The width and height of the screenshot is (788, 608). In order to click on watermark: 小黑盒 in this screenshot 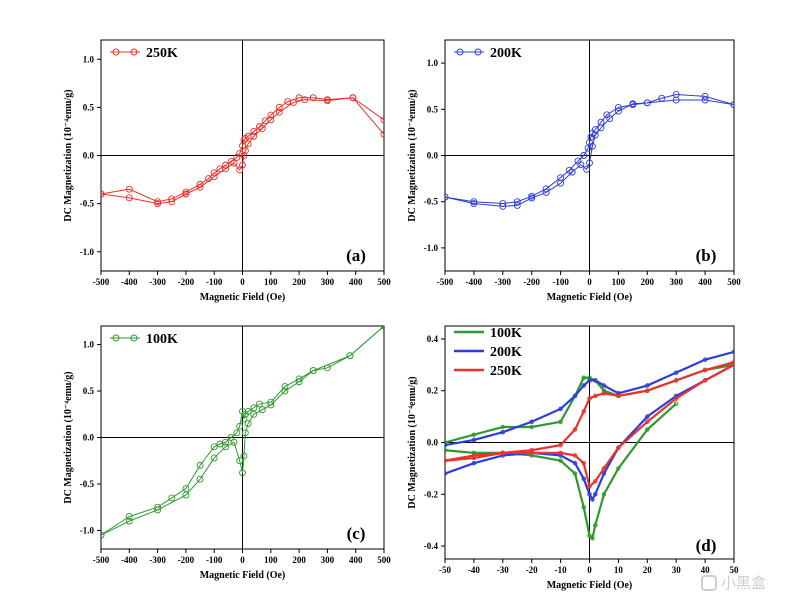, I will do `click(733, 582)`.